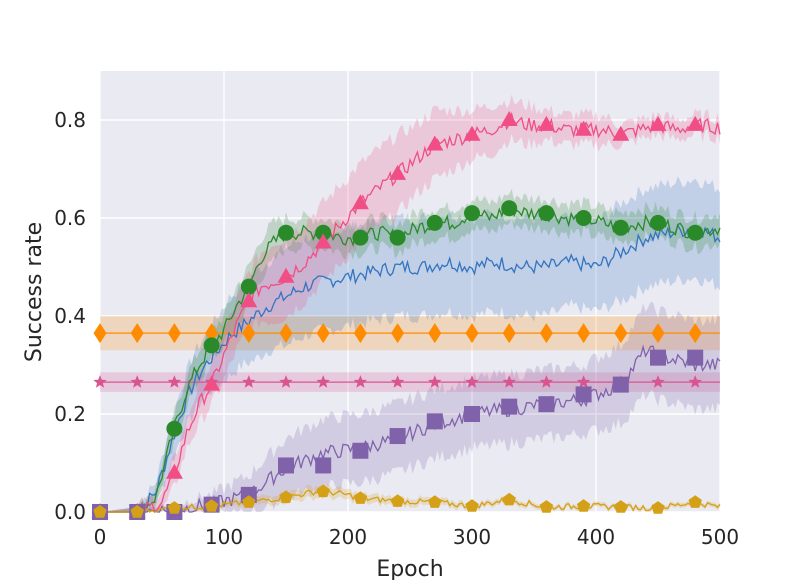 This screenshot has height=580, width=800. I want to click on gold-pentagon-markers, so click(397, 501).